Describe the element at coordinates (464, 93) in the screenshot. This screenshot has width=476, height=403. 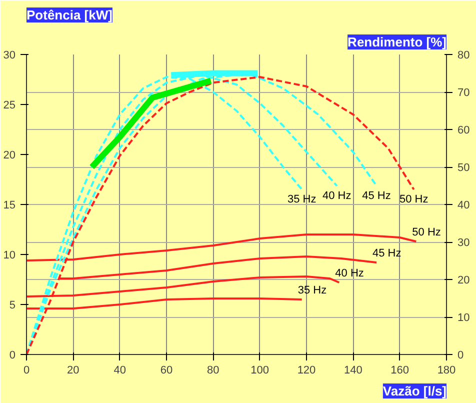
I see `y2-tick-label: 70` at that location.